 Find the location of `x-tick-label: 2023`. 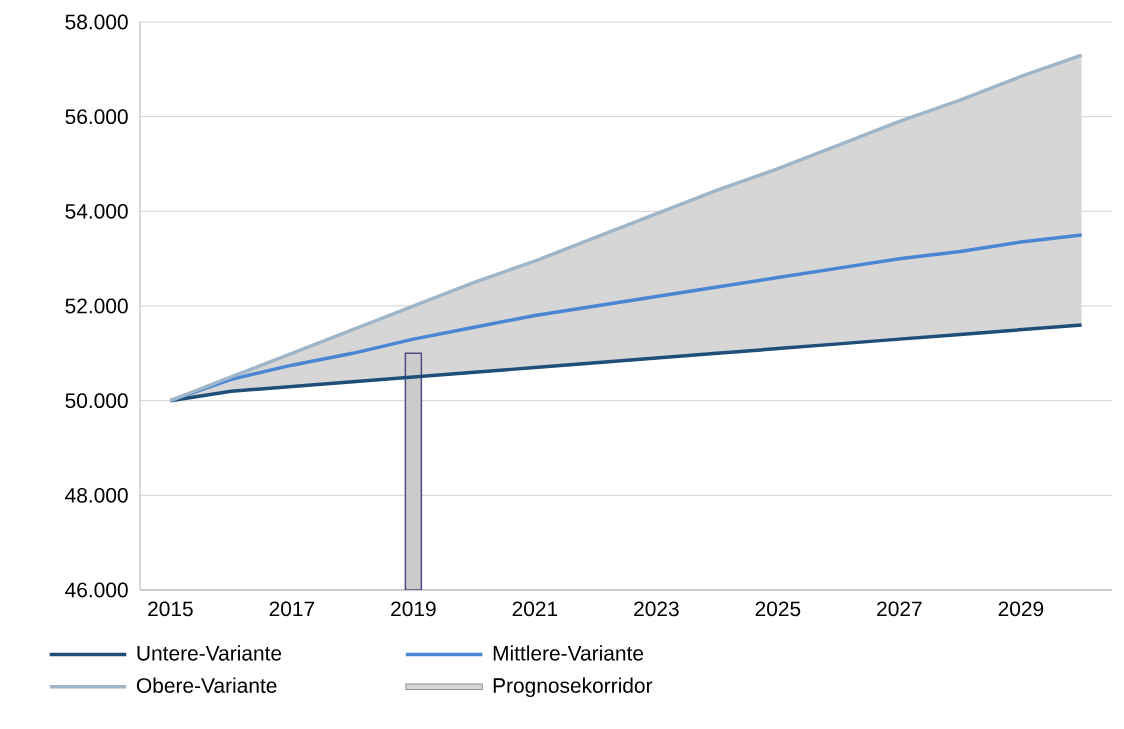

x-tick-label: 2023 is located at coordinates (656, 609).